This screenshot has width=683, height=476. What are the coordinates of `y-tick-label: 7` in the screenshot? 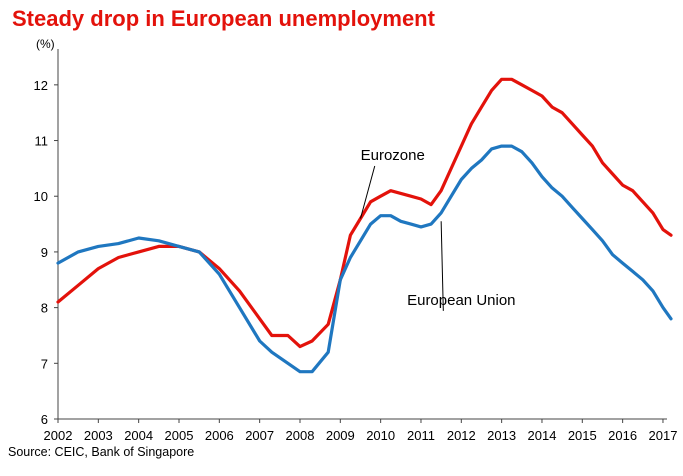 It's located at (44, 363).